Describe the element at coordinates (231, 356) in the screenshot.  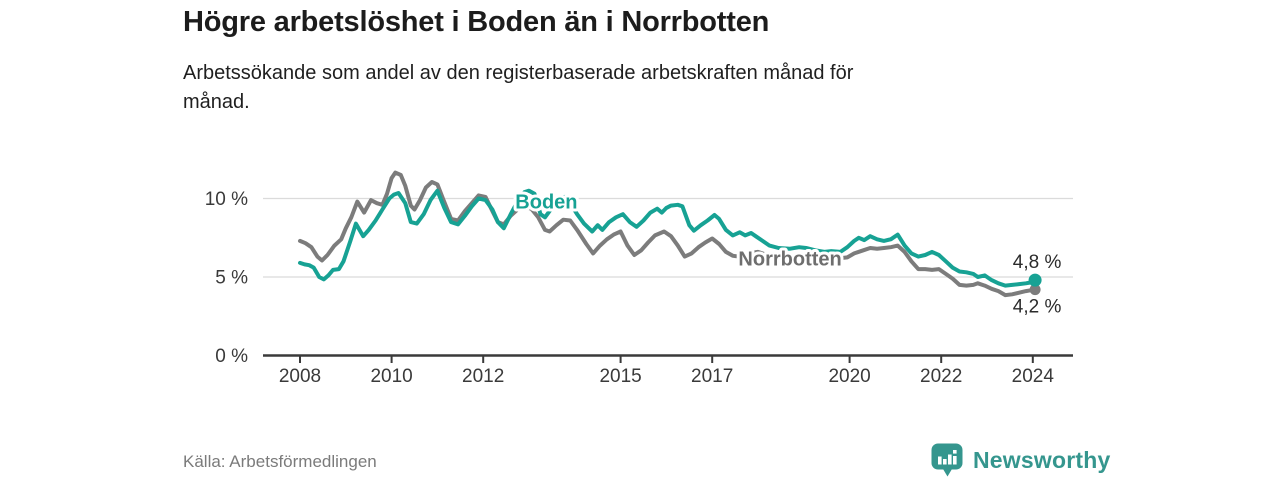
I see `svg-text: 0 %` at that location.